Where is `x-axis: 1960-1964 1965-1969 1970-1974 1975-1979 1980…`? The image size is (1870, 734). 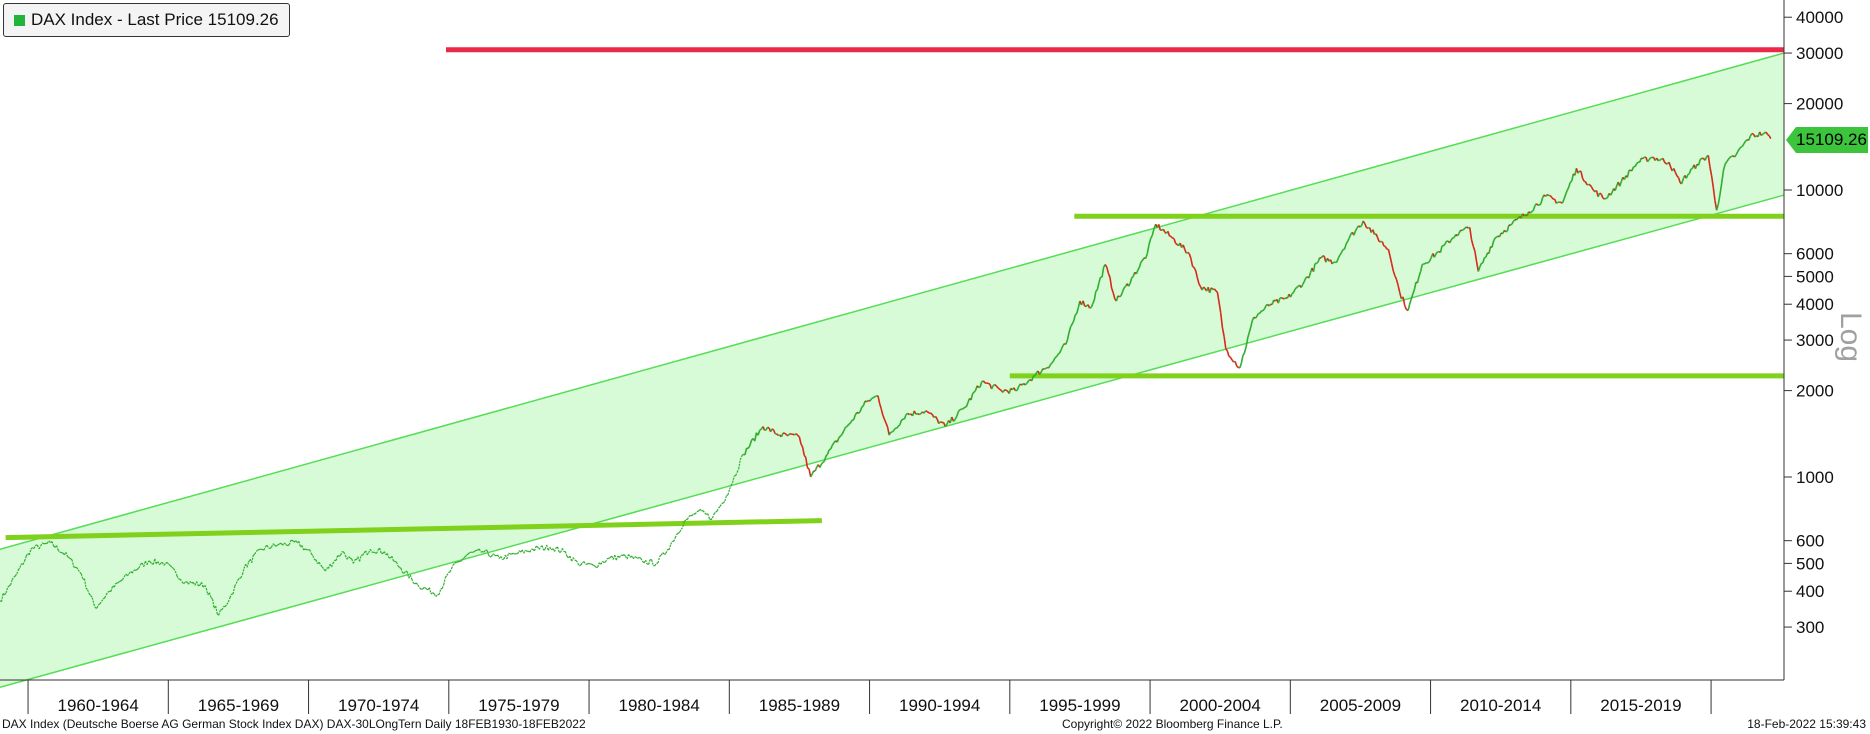 x-axis: 1960-1964 1965-1969 1970-1974 1975-1979 1980… is located at coordinates (892, 697).